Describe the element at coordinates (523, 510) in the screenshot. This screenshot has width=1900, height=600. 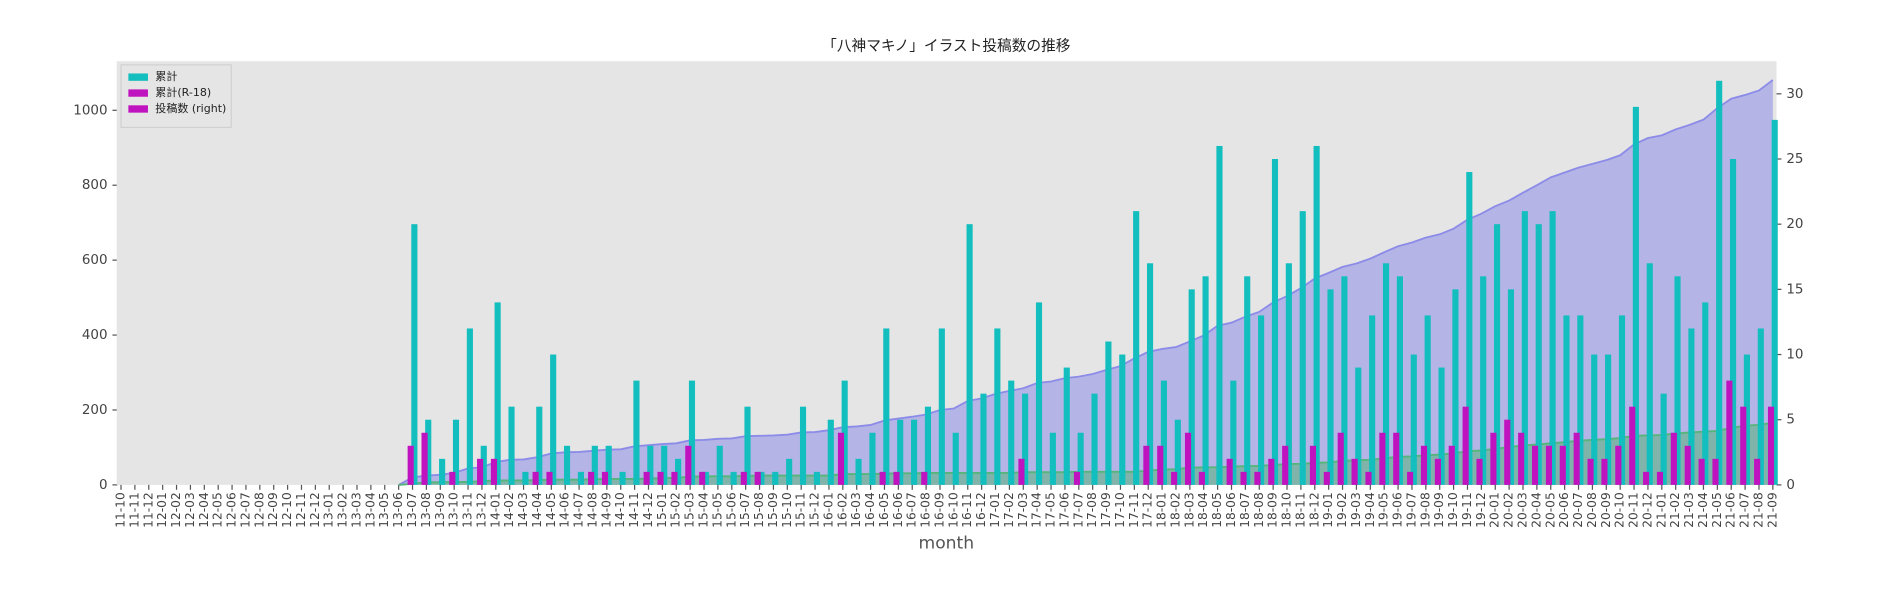
I see `x-tick-label: 14-03` at that location.